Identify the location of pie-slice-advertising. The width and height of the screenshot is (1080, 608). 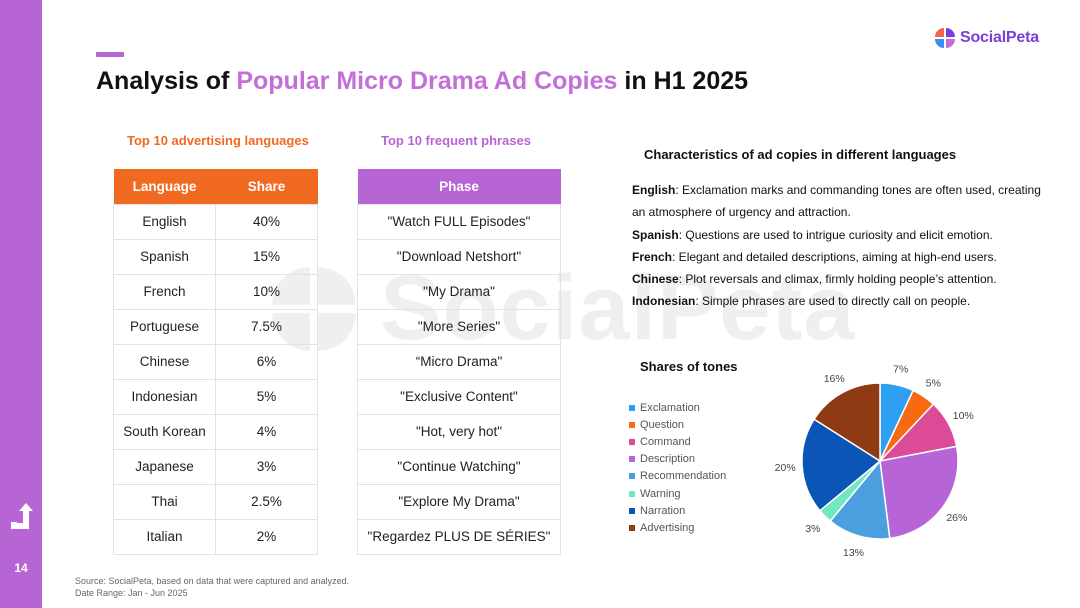
(847, 422).